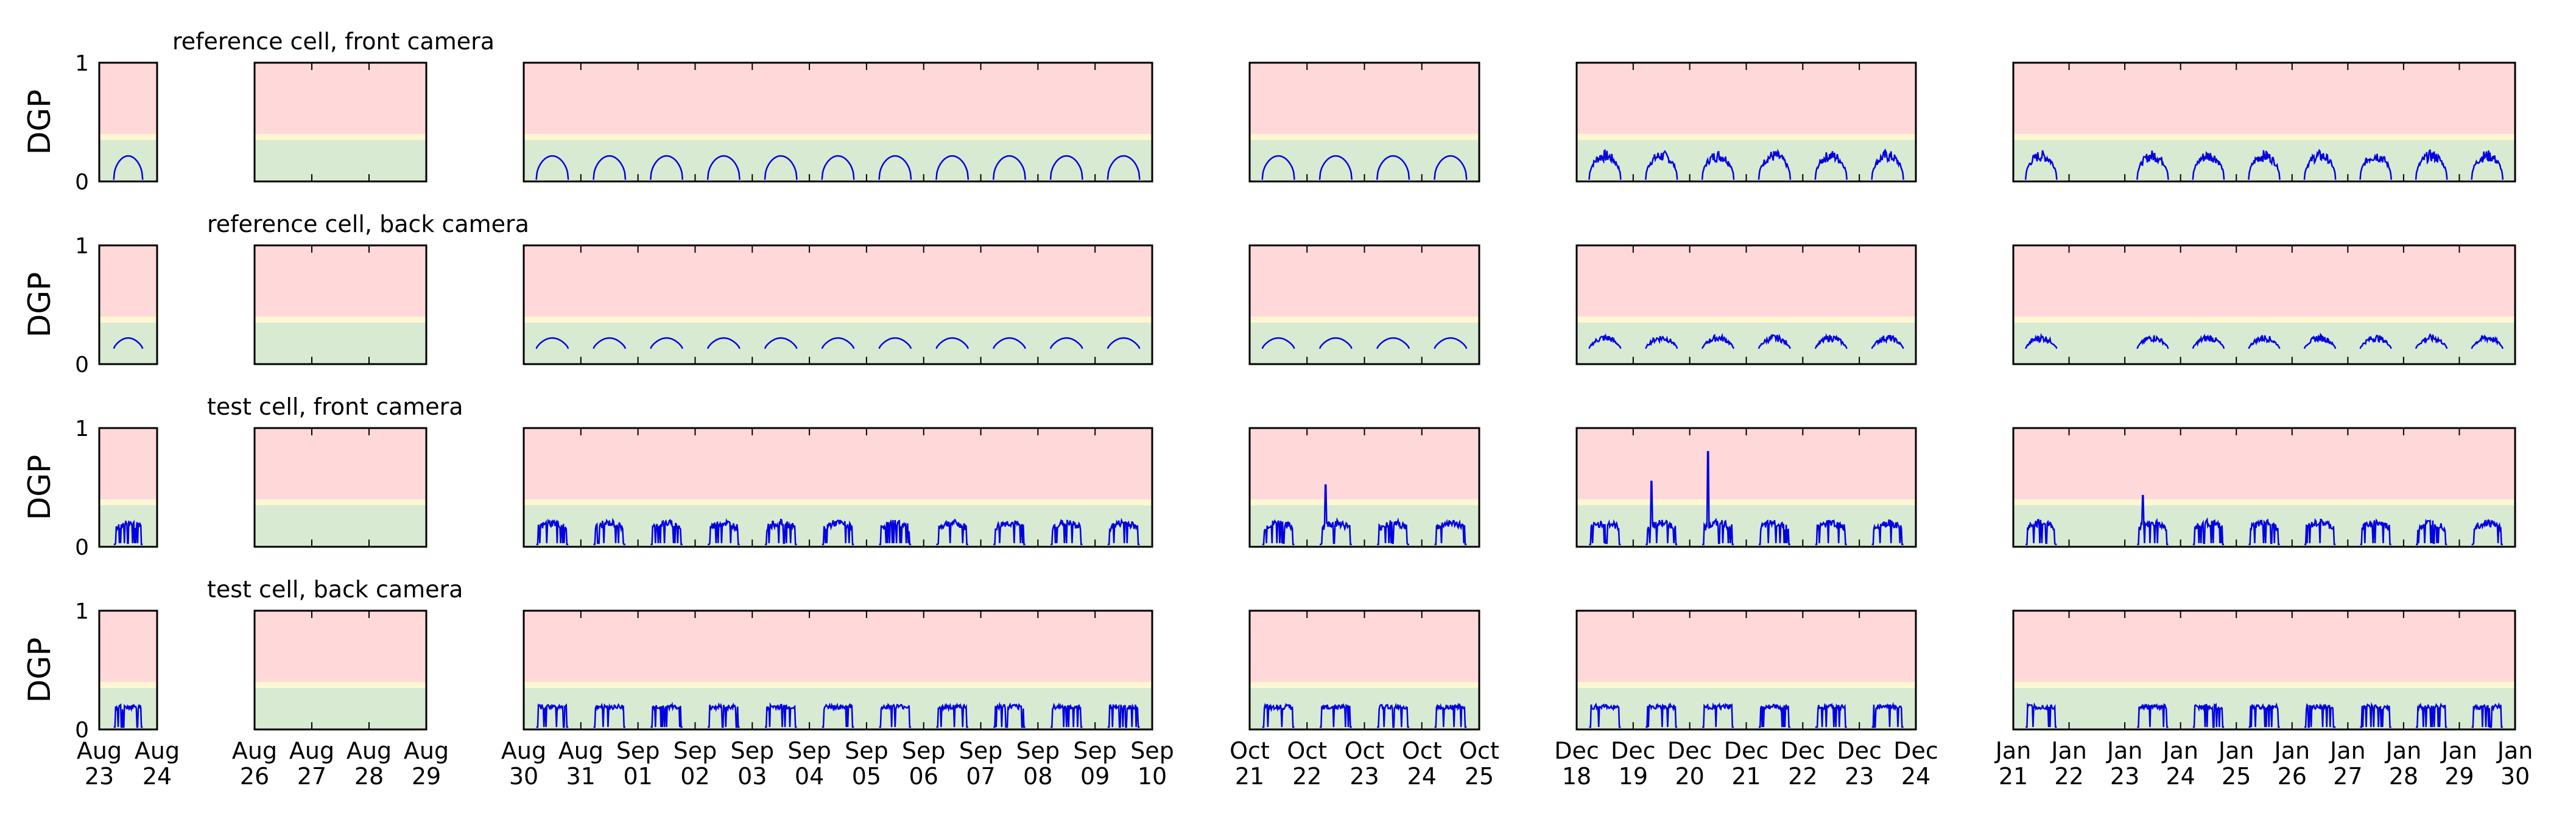  Describe the element at coordinates (980, 776) in the screenshot. I see `x-tick-day: 07` at that location.